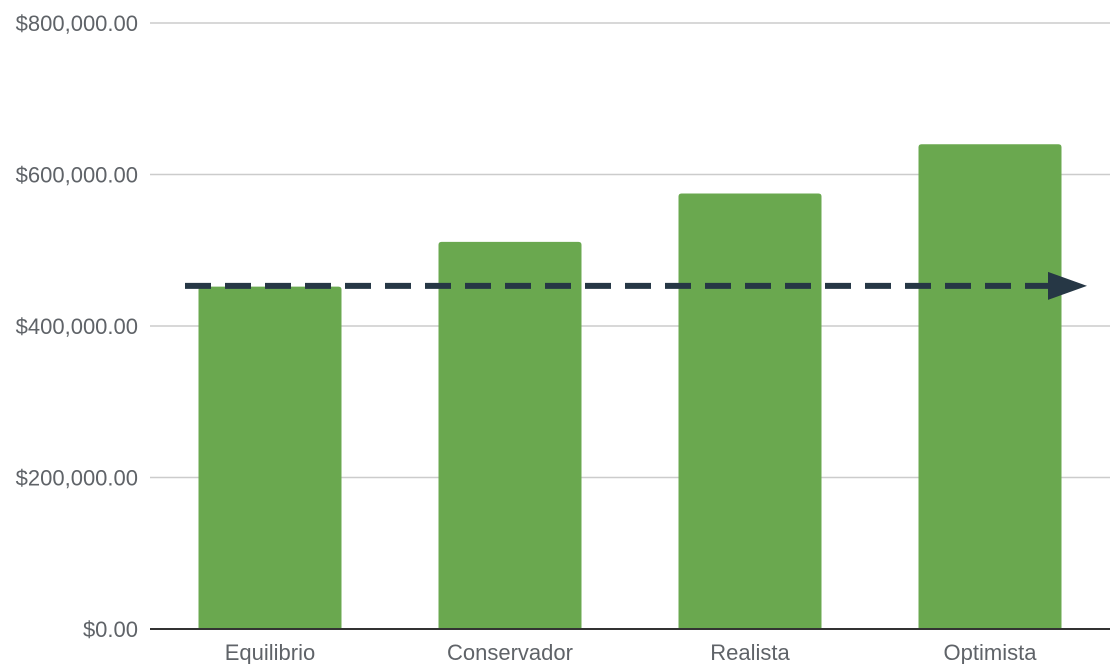 The image size is (1113, 664). Describe the element at coordinates (636, 285) in the screenshot. I see `reference-line-arrow` at that location.